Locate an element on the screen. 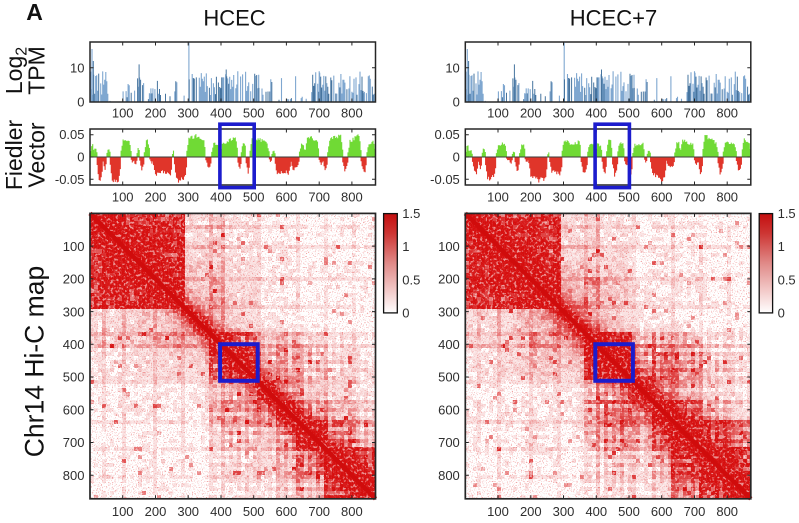 Image resolution: width=799 pixels, height=523 pixels. svg-text: TPM is located at coordinates (37, 70).